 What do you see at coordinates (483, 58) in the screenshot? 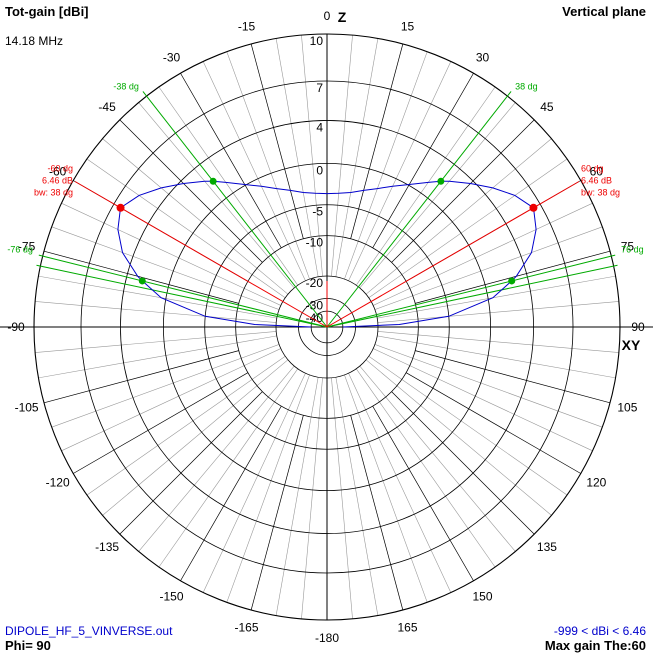
I see `angle-label: 30` at bounding box center [483, 58].